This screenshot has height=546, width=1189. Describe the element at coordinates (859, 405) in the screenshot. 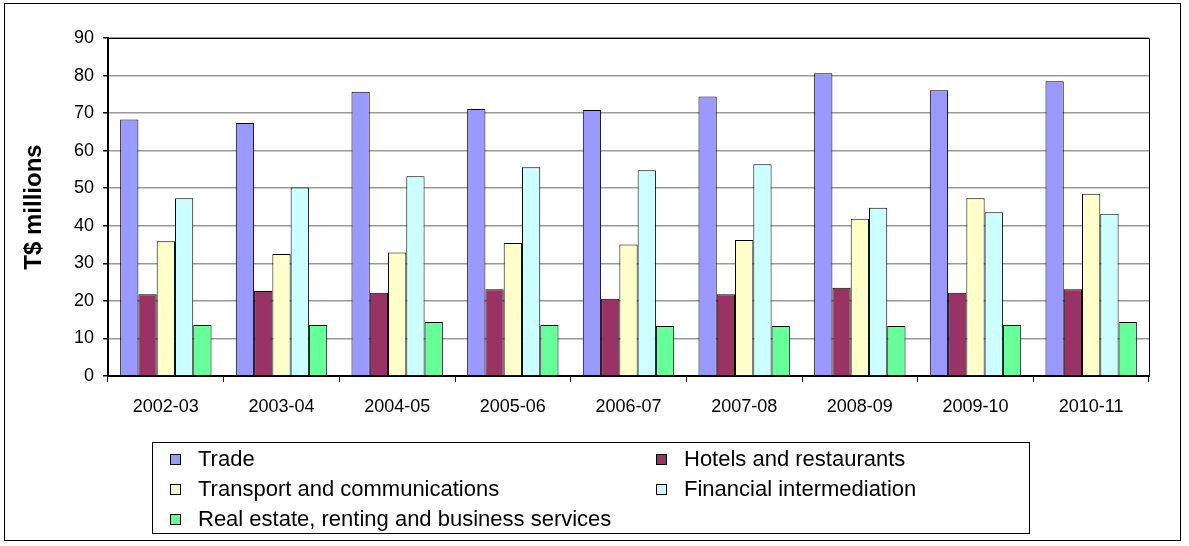

I see `x-tick-label: 2008-09` at that location.